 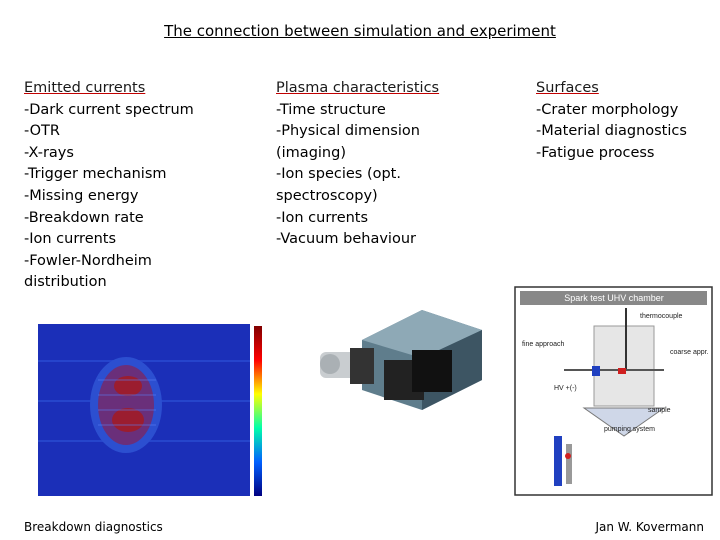 What do you see at coordinates (49, 152) in the screenshot?
I see `list-item: -X-rays` at bounding box center [49, 152].